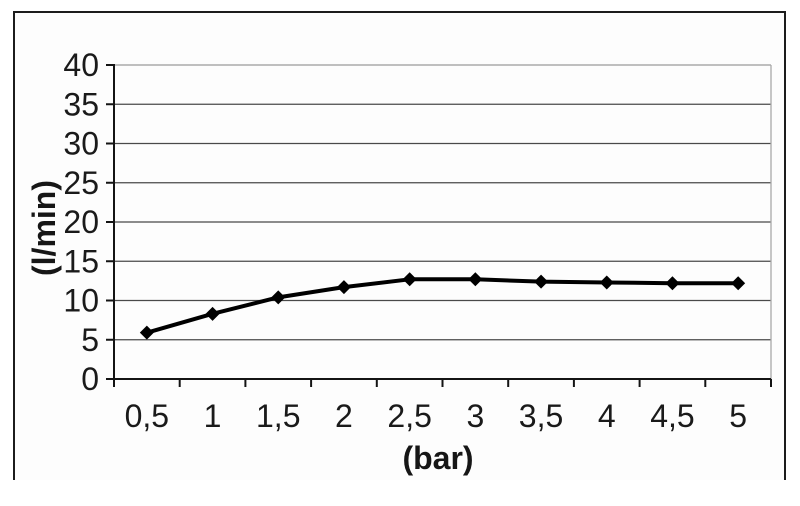  What do you see at coordinates (438, 458) in the screenshot?
I see `x-axis-title: (bar)` at bounding box center [438, 458].